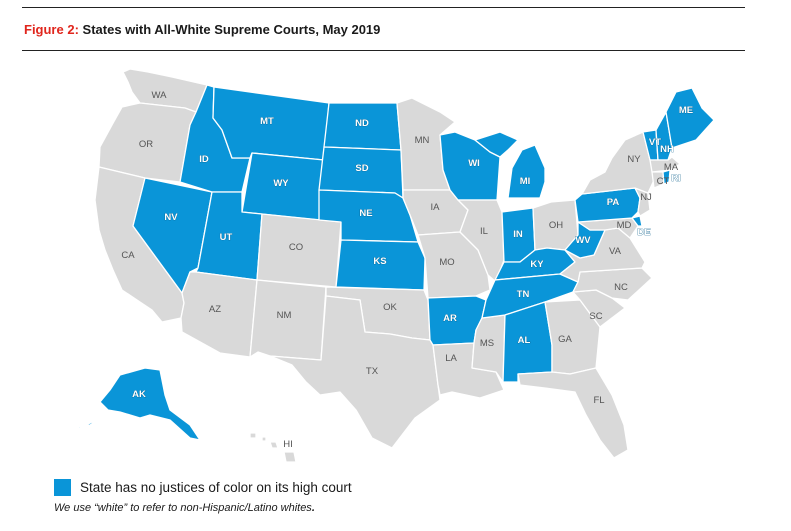  Describe the element at coordinates (383, 7) in the screenshot. I see `top-rule` at that location.